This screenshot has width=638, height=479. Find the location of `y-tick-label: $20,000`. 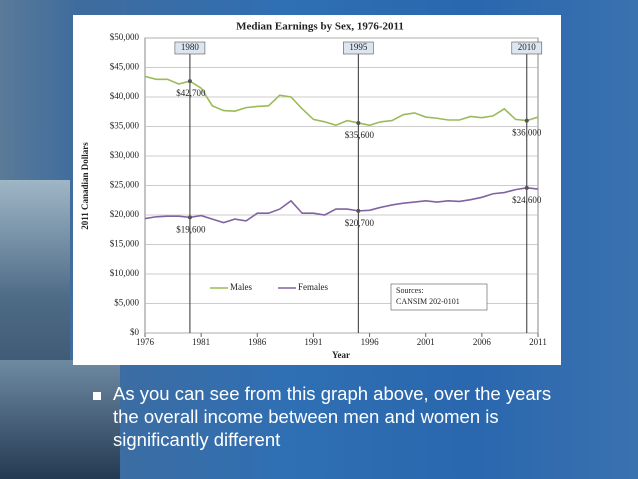

y-tick-label: $20,000 is located at coordinates (125, 214).